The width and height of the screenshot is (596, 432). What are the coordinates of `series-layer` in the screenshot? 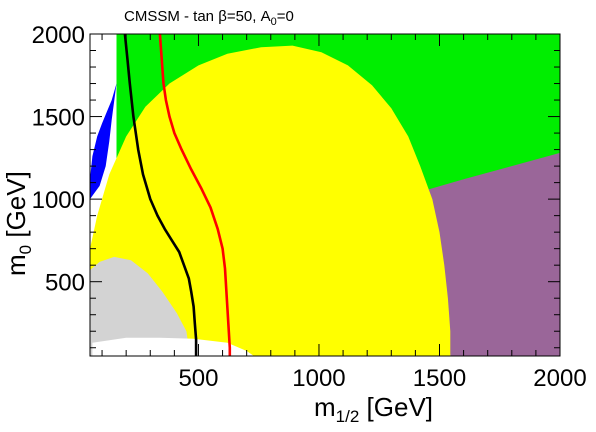 It's located at (177, 195).